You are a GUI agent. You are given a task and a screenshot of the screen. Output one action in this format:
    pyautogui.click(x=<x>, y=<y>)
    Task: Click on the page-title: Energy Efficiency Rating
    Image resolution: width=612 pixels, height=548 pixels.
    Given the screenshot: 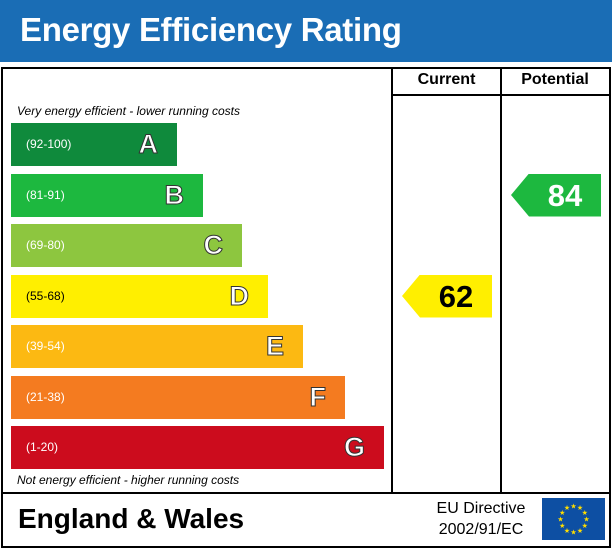 What is the action you would take?
    pyautogui.click(x=211, y=29)
    